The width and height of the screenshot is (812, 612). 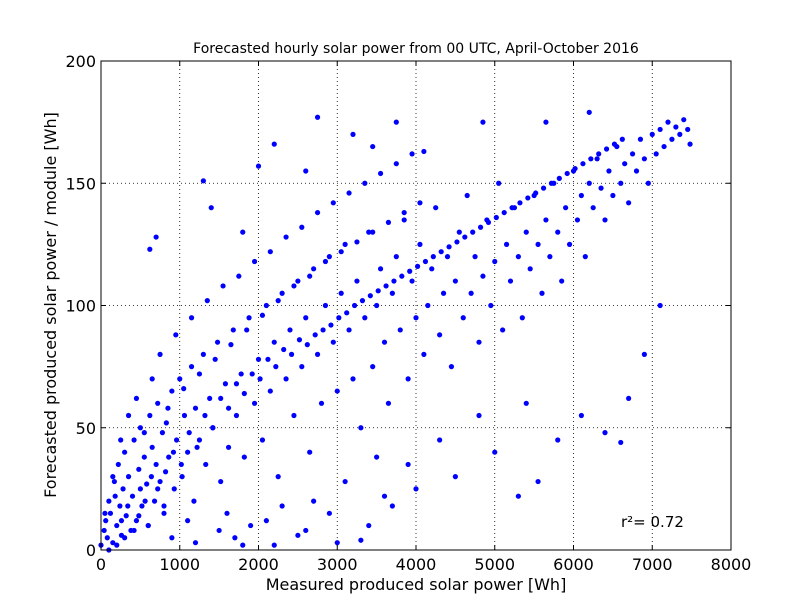 What do you see at coordinates (80, 183) in the screenshot?
I see `y-tick-label: 150` at bounding box center [80, 183].